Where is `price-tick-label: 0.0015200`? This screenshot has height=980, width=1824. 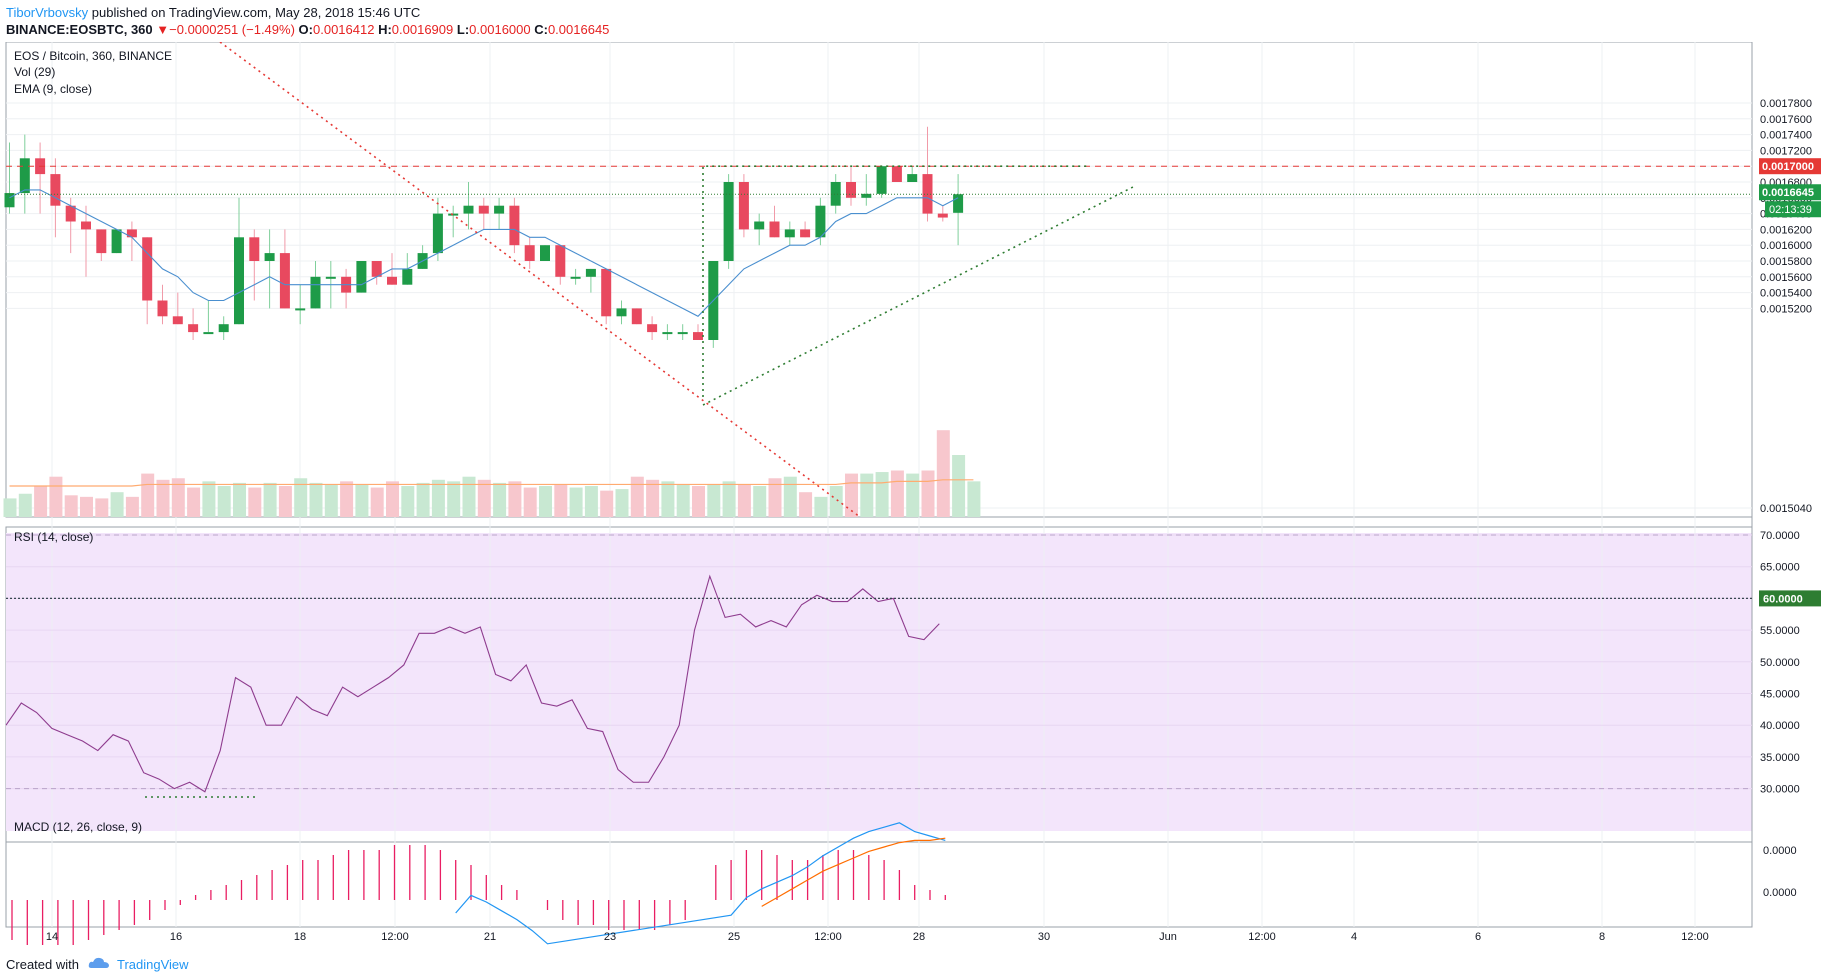
price-tick-label: 0.0015200 is located at coordinates (1786, 309).